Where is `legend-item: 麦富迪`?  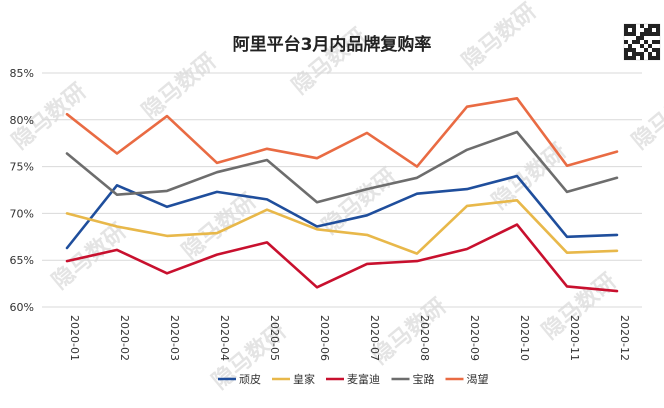
legend-item: 麦富迪 is located at coordinates (353, 379).